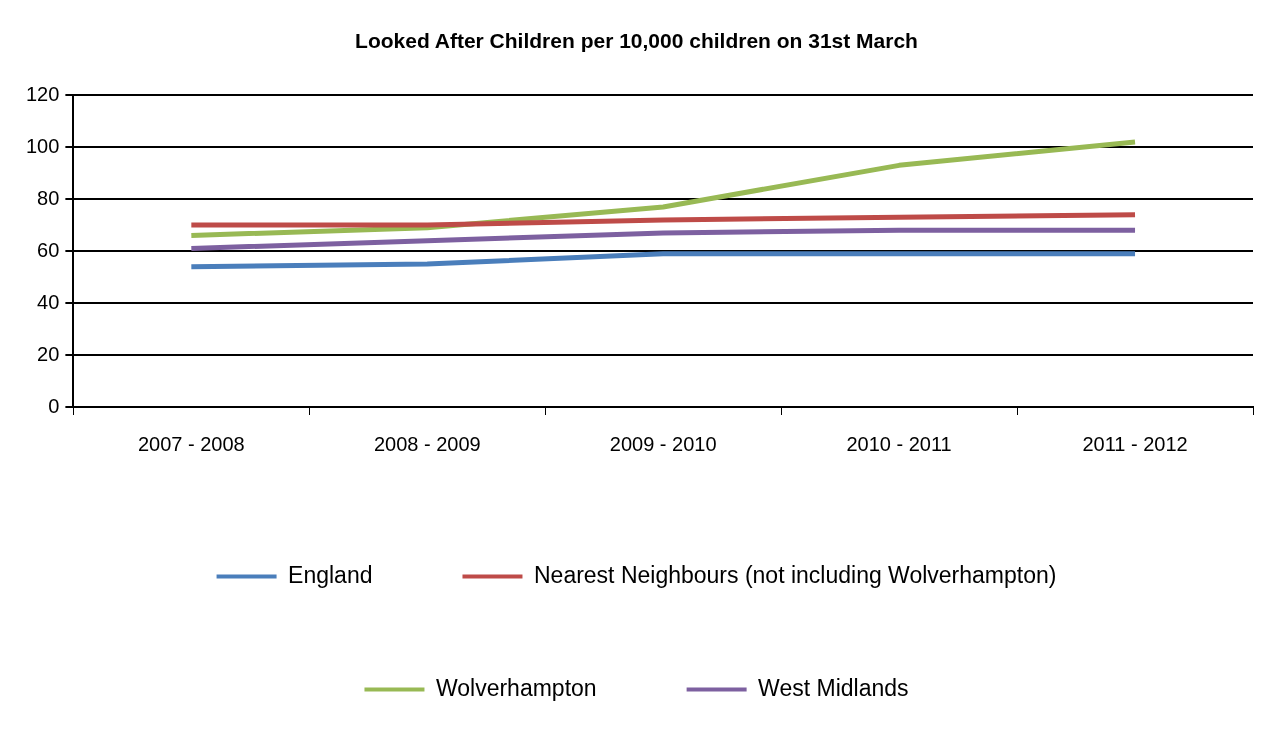 This screenshot has width=1268, height=731. I want to click on y-tick-label: 120, so click(42, 93).